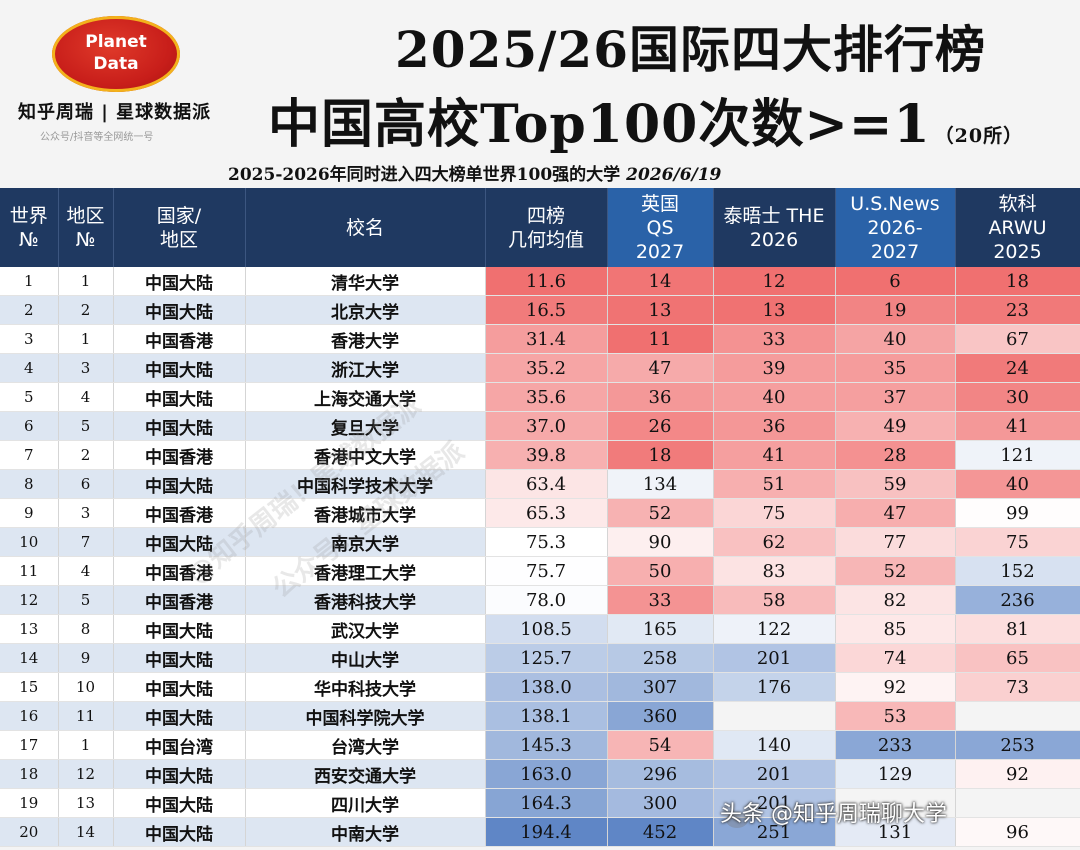 This screenshot has height=850, width=1080. What do you see at coordinates (1017, 339) in the screenshot?
I see `cell-arwu: 67` at bounding box center [1017, 339].